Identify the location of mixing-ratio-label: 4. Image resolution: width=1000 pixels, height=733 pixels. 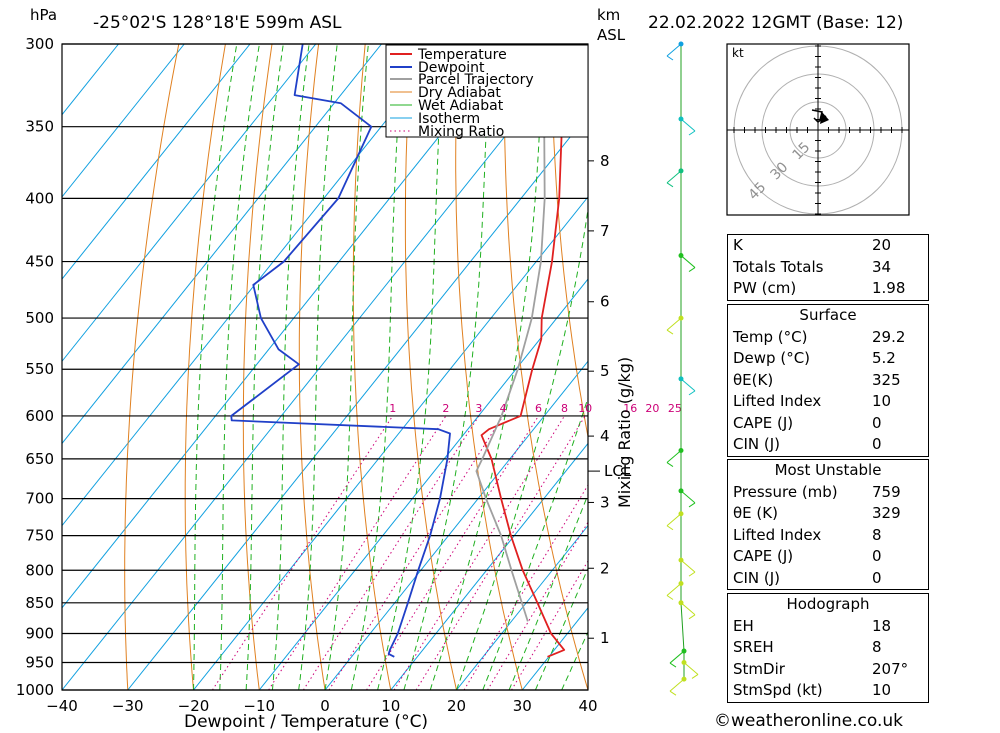
(503, 408).